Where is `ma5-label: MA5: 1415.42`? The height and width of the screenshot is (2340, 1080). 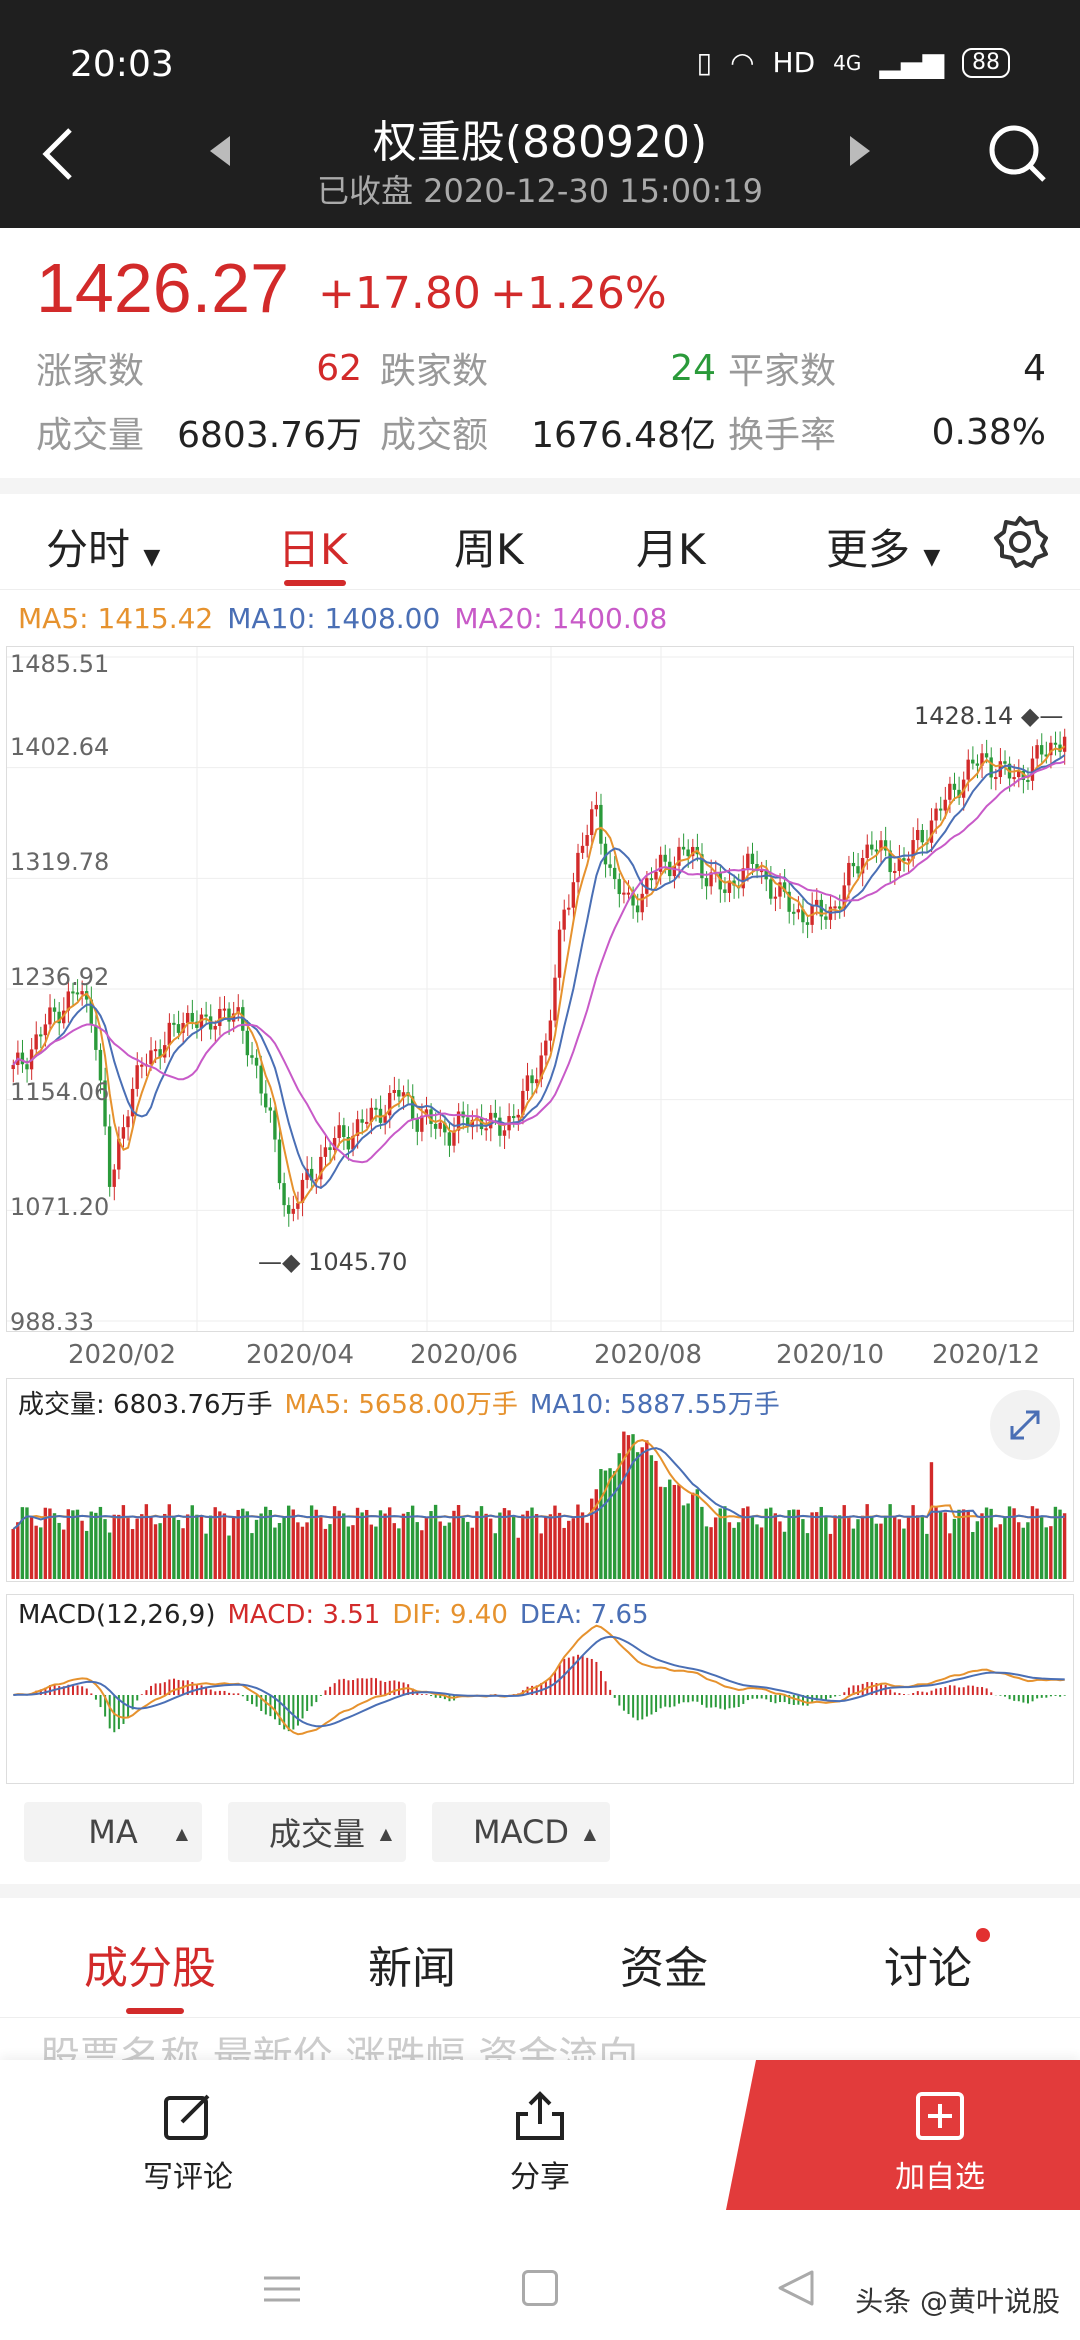
ma5-label: MA5: 1415.42 is located at coordinates (116, 618).